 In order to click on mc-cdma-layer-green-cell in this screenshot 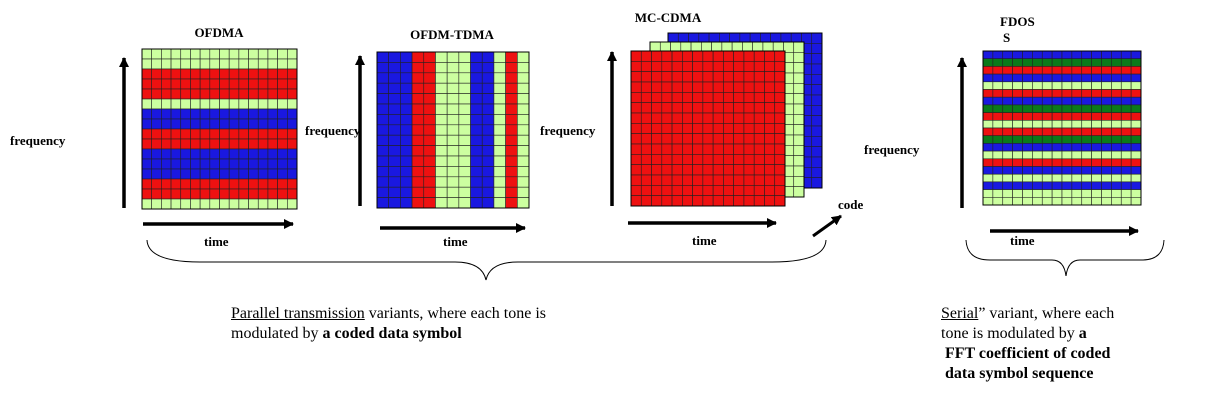, I will do `click(799, 171)`.